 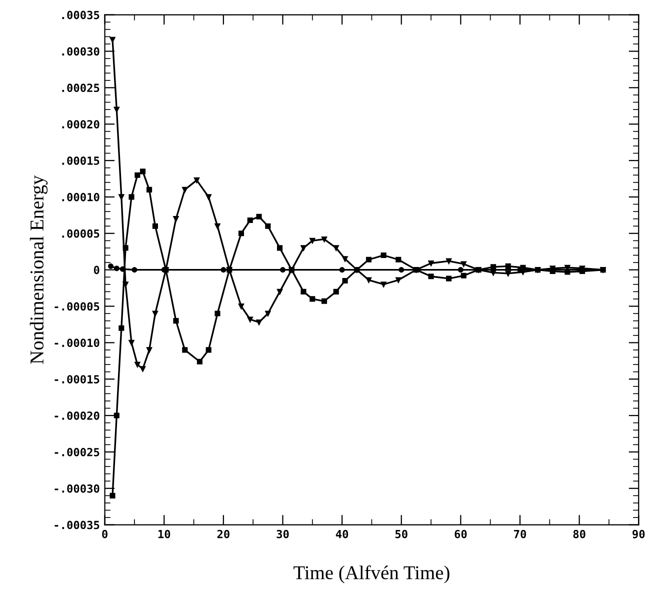 I want to click on y-tick-label: 0, so click(x=97, y=270).